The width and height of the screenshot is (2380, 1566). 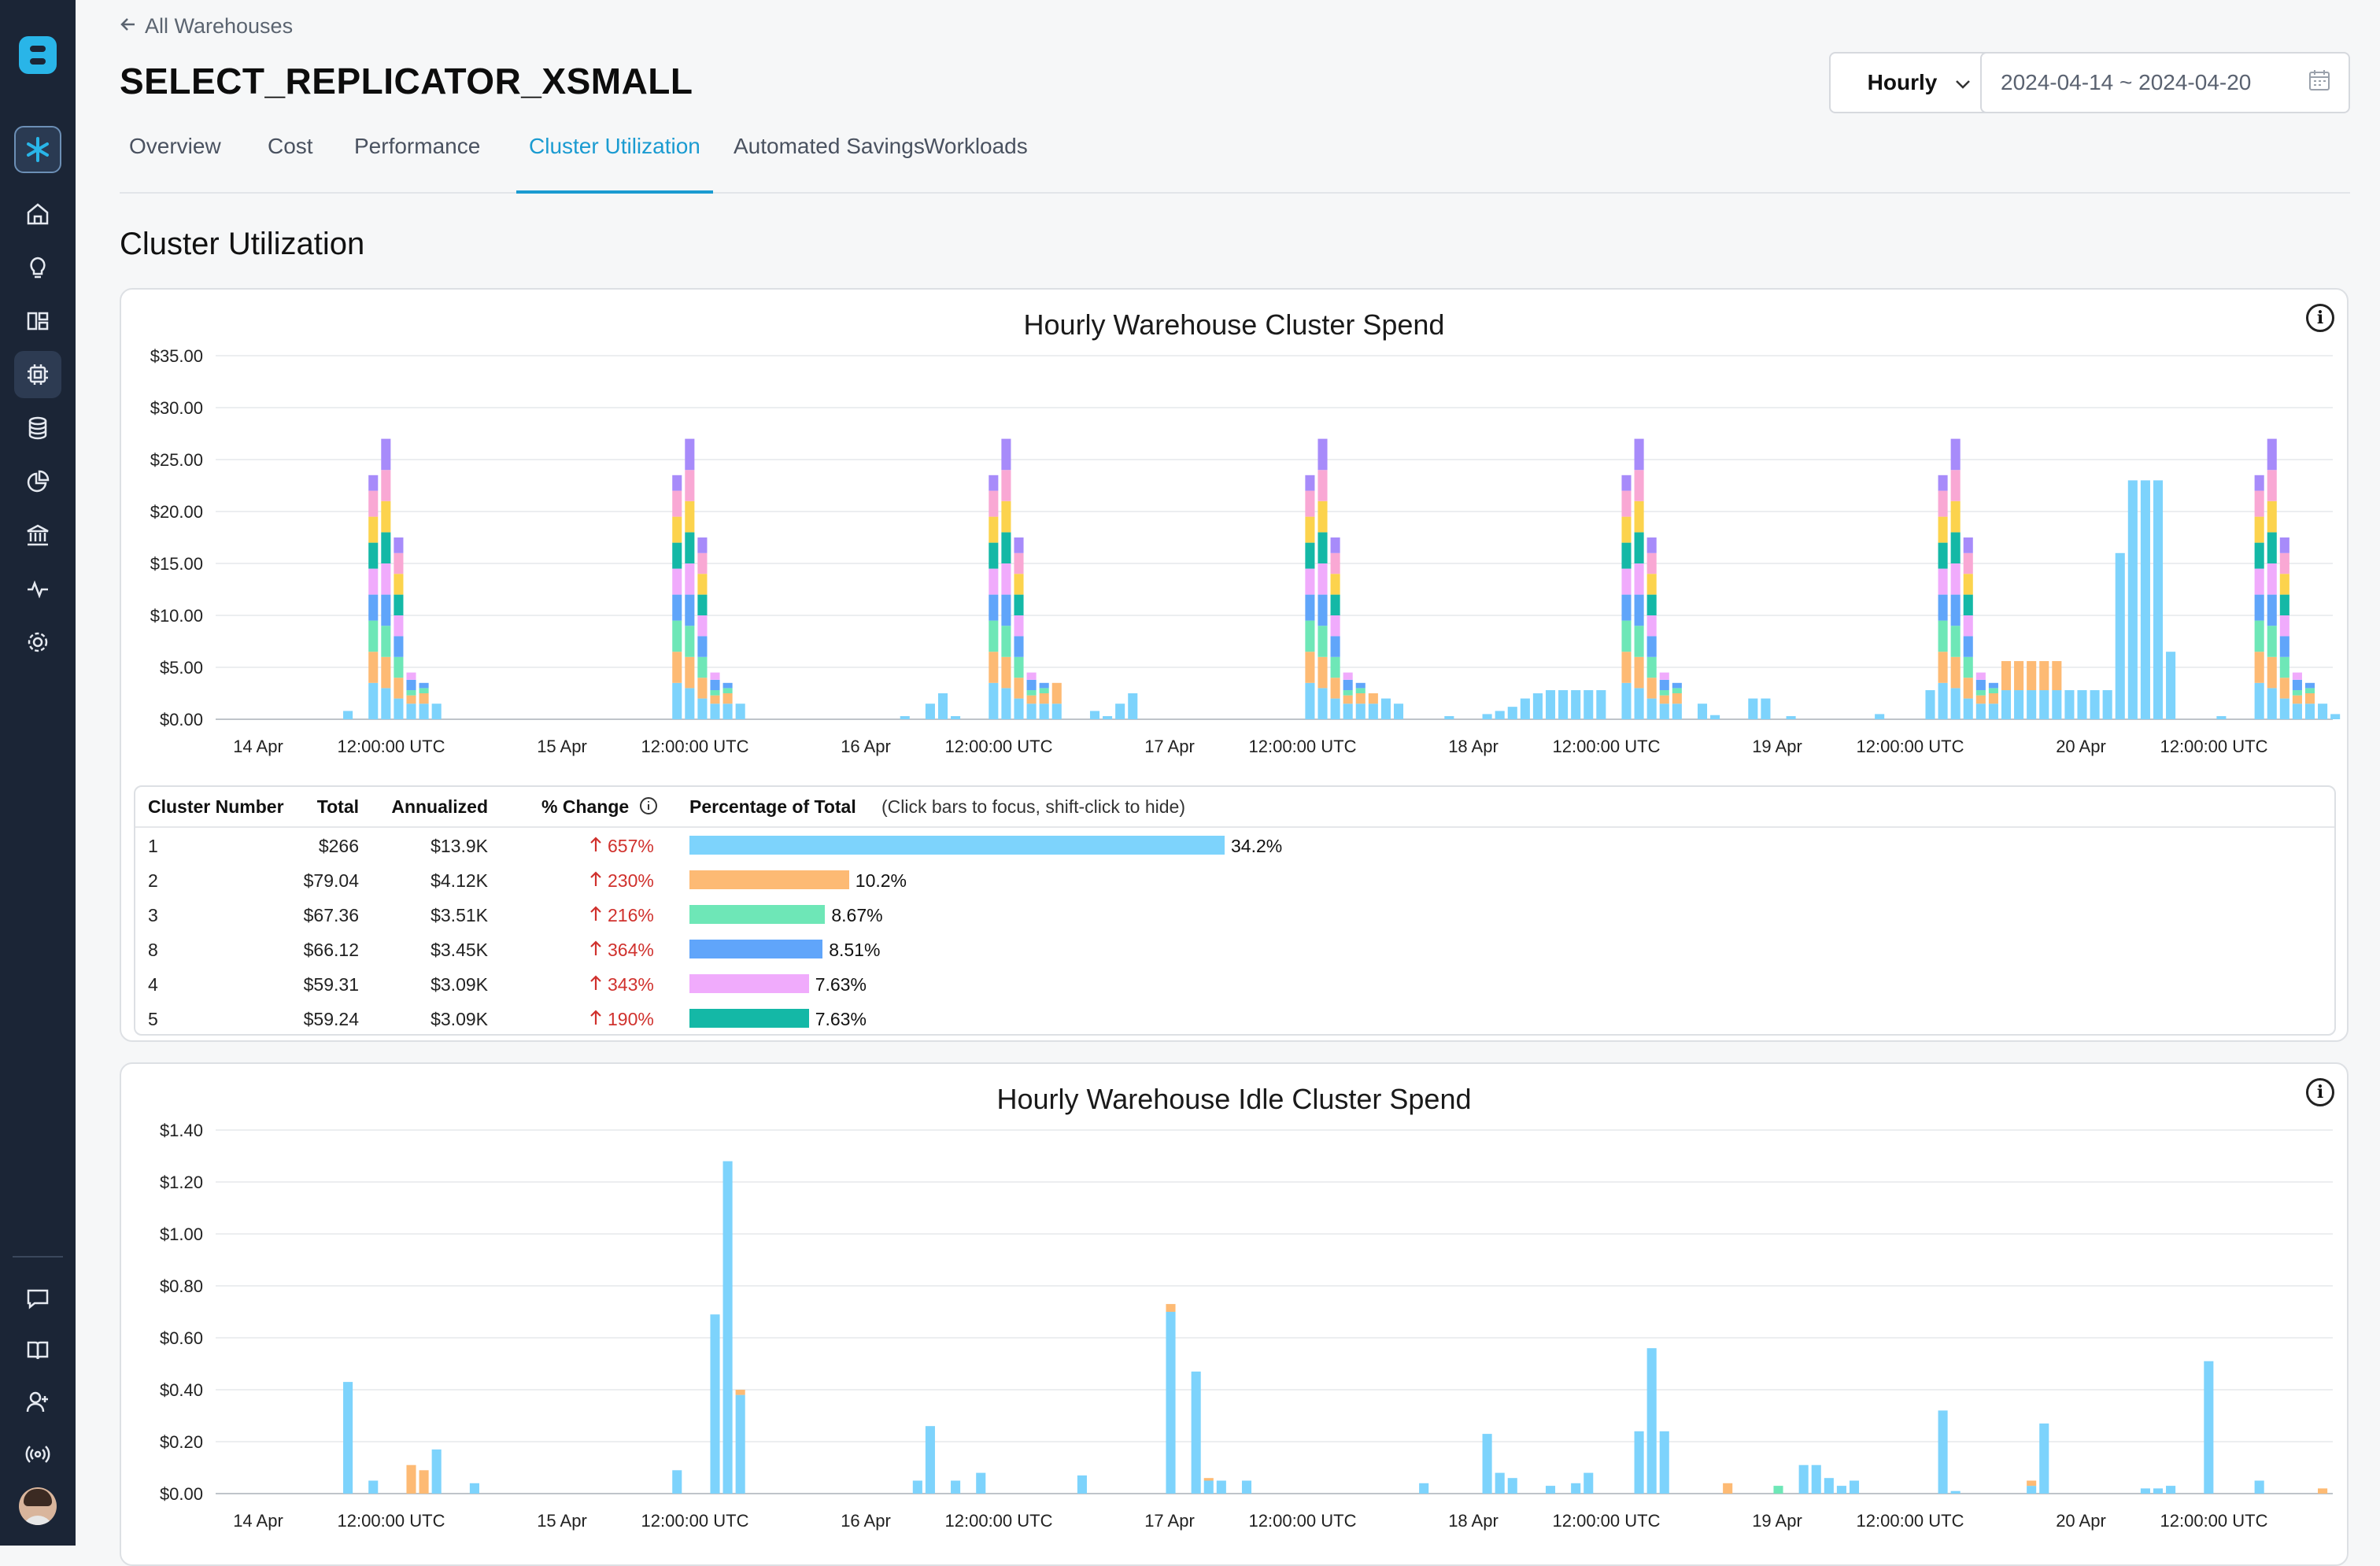 I want to click on chat-icon, so click(x=37, y=1298).